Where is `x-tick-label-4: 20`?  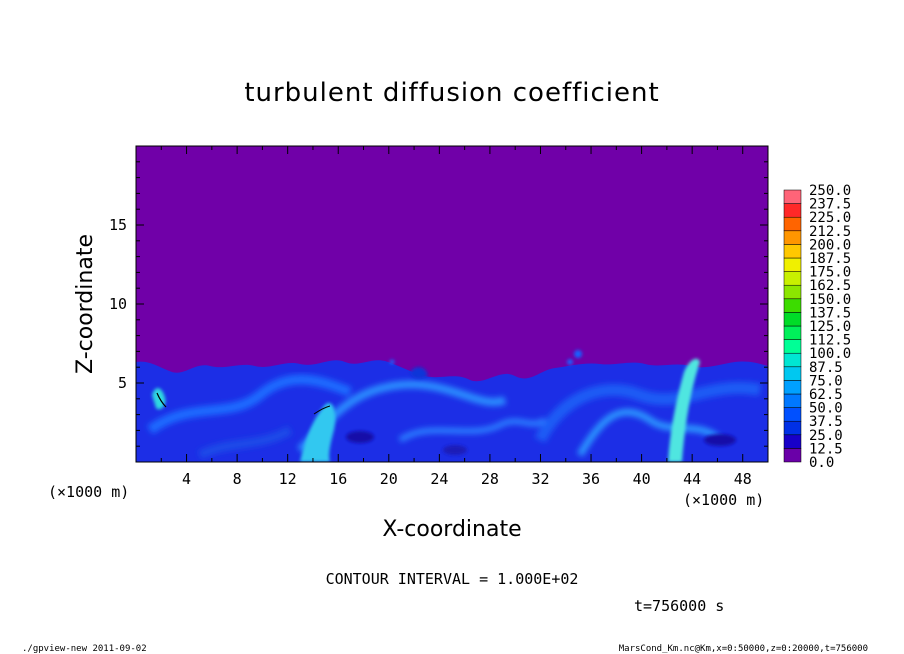
x-tick-label-4: 20 is located at coordinates (389, 479).